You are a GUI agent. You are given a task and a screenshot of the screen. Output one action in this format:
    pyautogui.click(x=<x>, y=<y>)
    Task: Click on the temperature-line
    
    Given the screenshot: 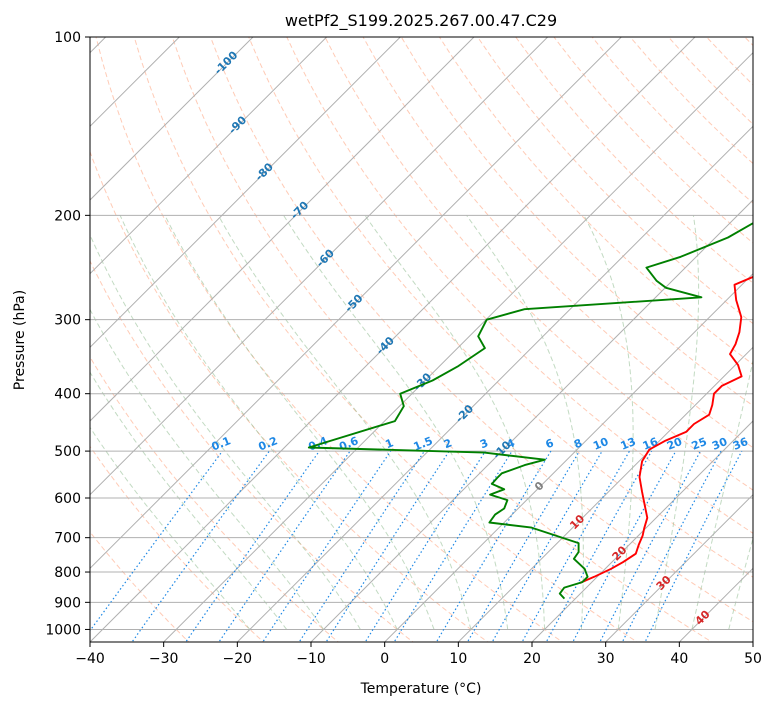 What is the action you would take?
    pyautogui.click(x=666, y=429)
    